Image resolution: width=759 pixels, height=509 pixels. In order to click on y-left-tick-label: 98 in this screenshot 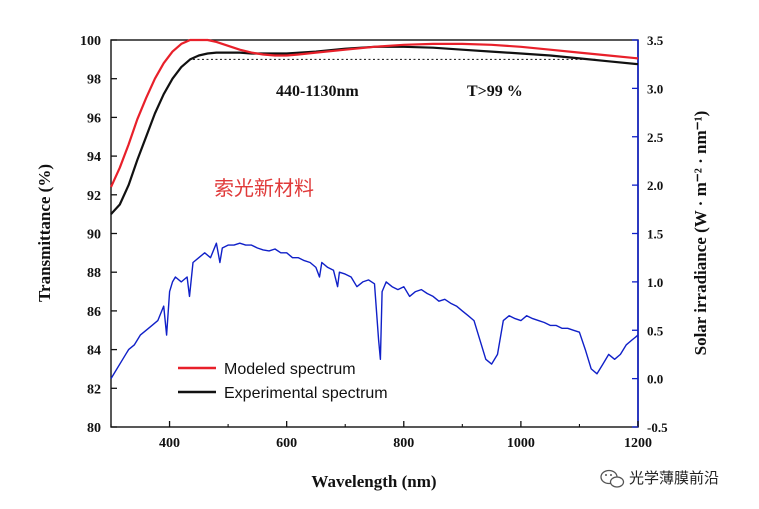, I will do `click(94, 80)`.